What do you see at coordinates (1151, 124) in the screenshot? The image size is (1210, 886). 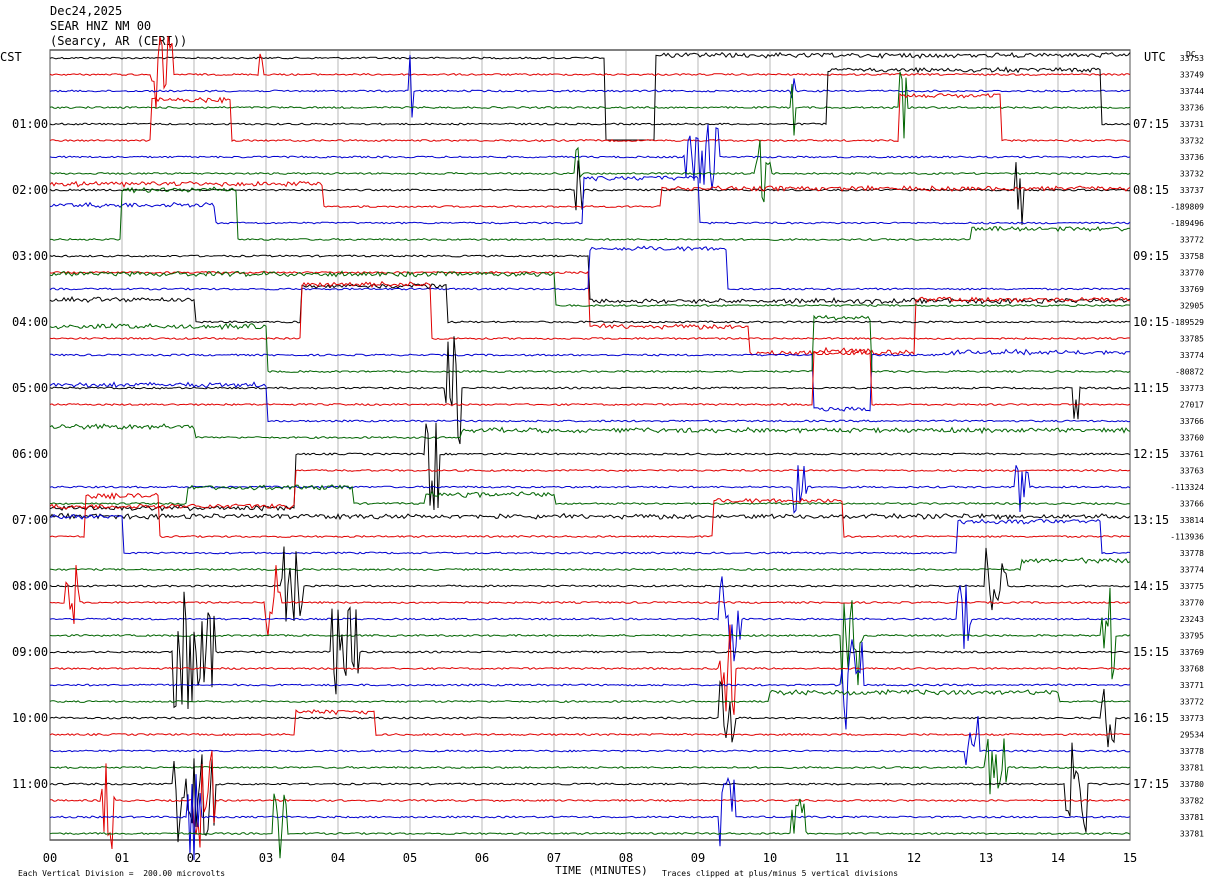 I see `utc-hour-label: 07:15` at bounding box center [1151, 124].